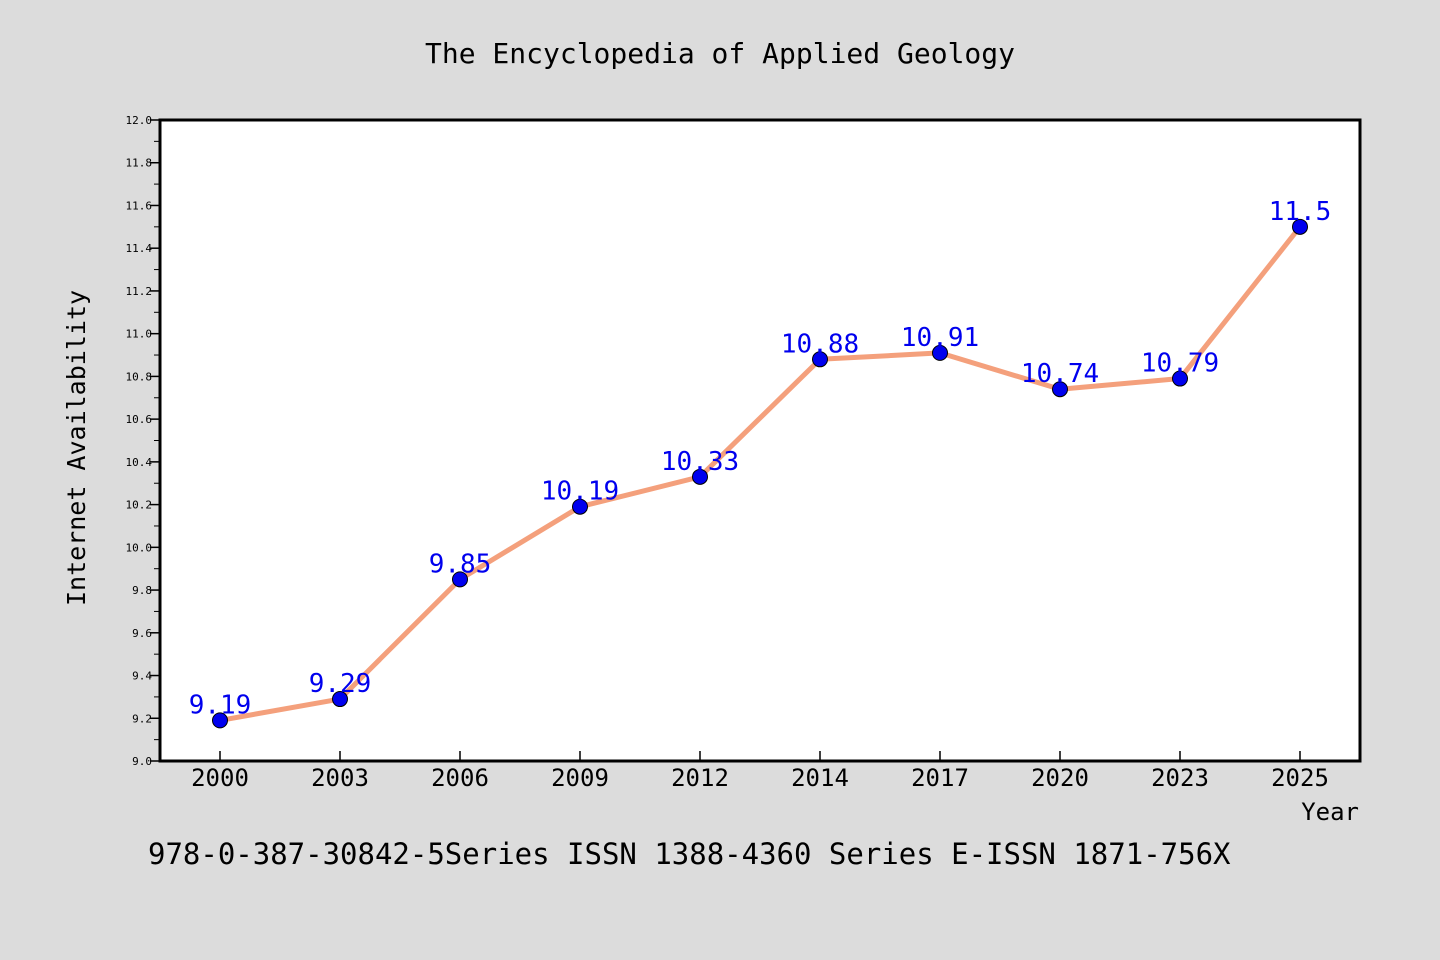 The width and height of the screenshot is (1440, 960). Describe the element at coordinates (220, 705) in the screenshot. I see `data-label: 9.19` at that location.